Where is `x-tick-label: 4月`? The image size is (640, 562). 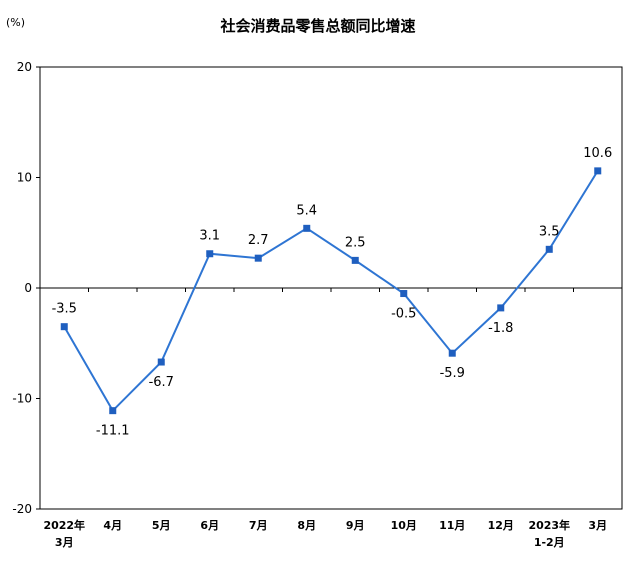 x-tick-label: 4月 is located at coordinates (112, 525).